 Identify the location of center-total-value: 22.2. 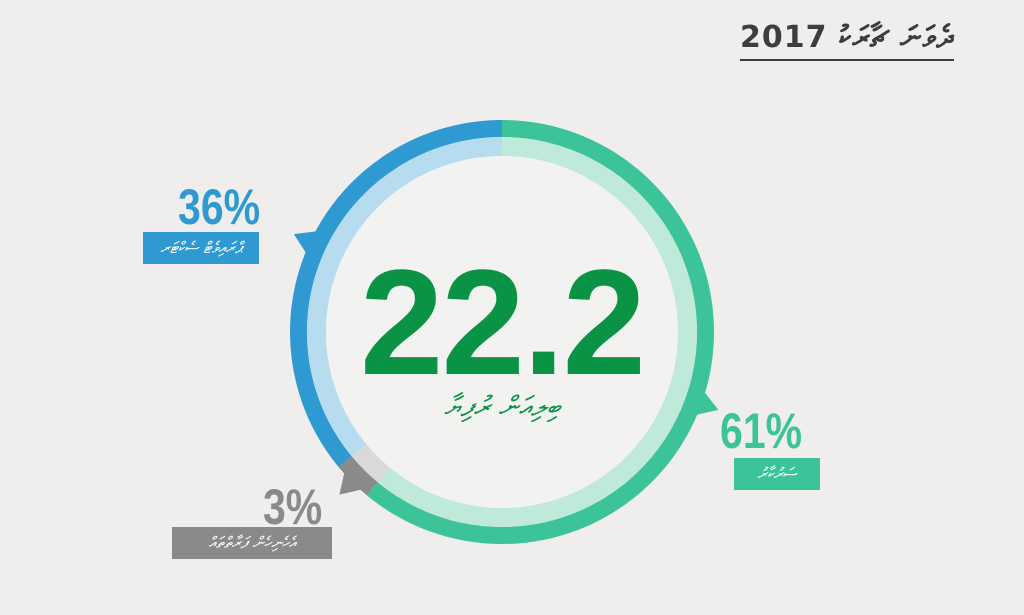
(503, 322).